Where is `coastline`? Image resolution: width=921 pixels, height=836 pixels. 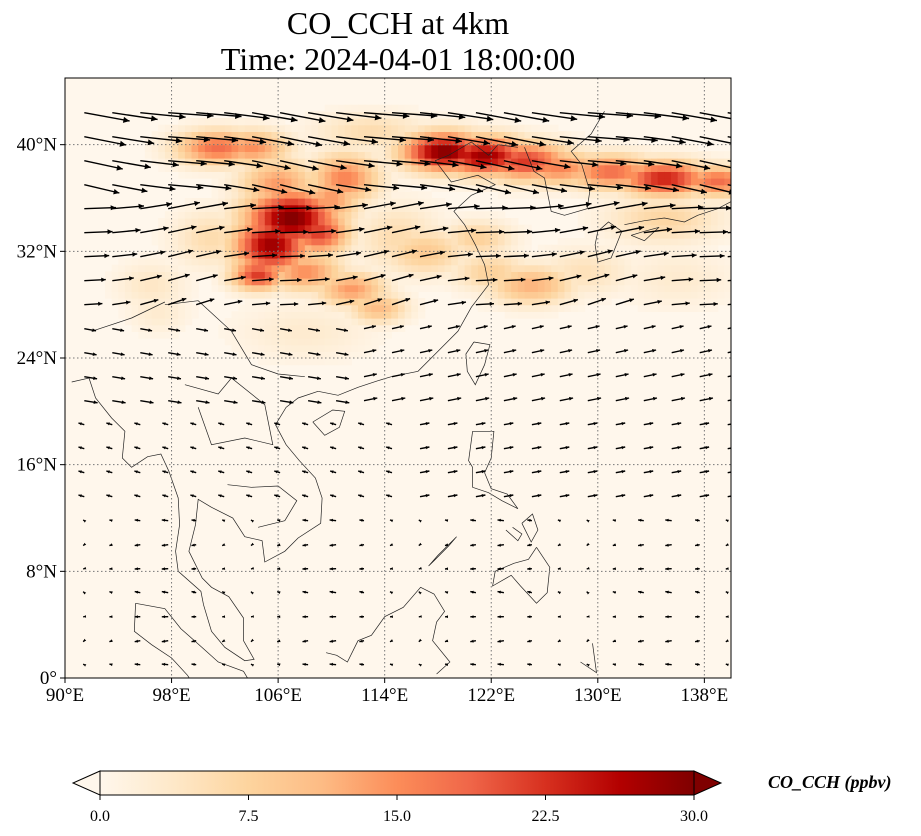 coastline is located at coordinates (262, 506).